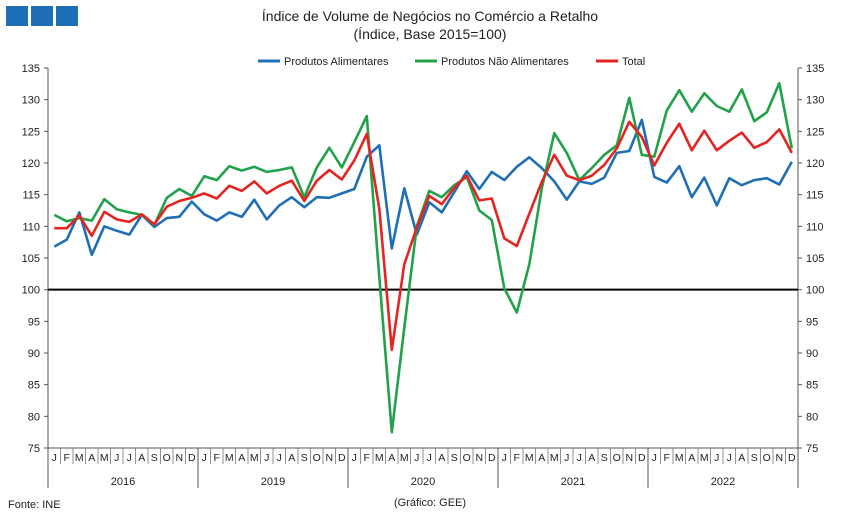 Image resolution: width=851 pixels, height=519 pixels. Describe the element at coordinates (336, 62) in the screenshot. I see `legend-label: Produtos Alimentares` at that location.